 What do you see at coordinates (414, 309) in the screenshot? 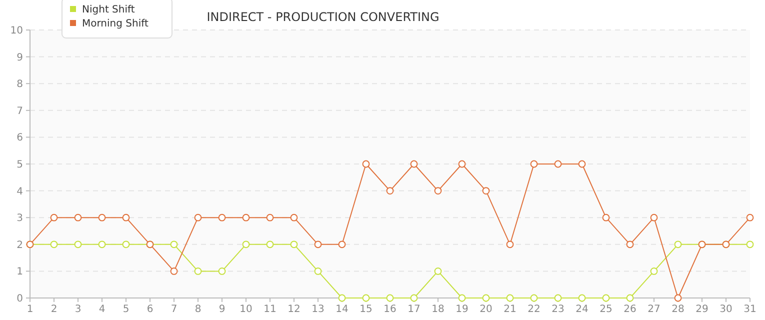
I see `x-tick-label: 17` at bounding box center [414, 309].